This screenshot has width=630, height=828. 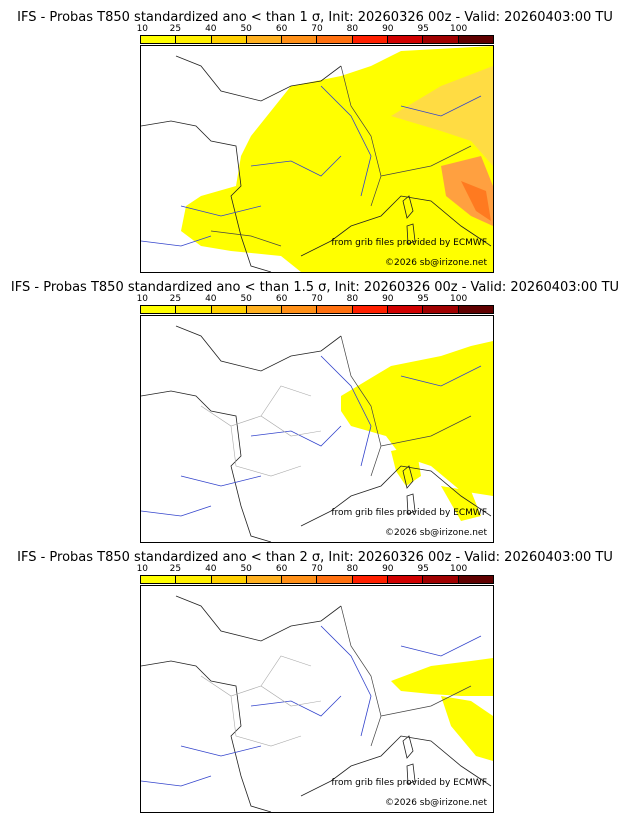 I want to click on probability-area-peak, so click(x=476, y=201).